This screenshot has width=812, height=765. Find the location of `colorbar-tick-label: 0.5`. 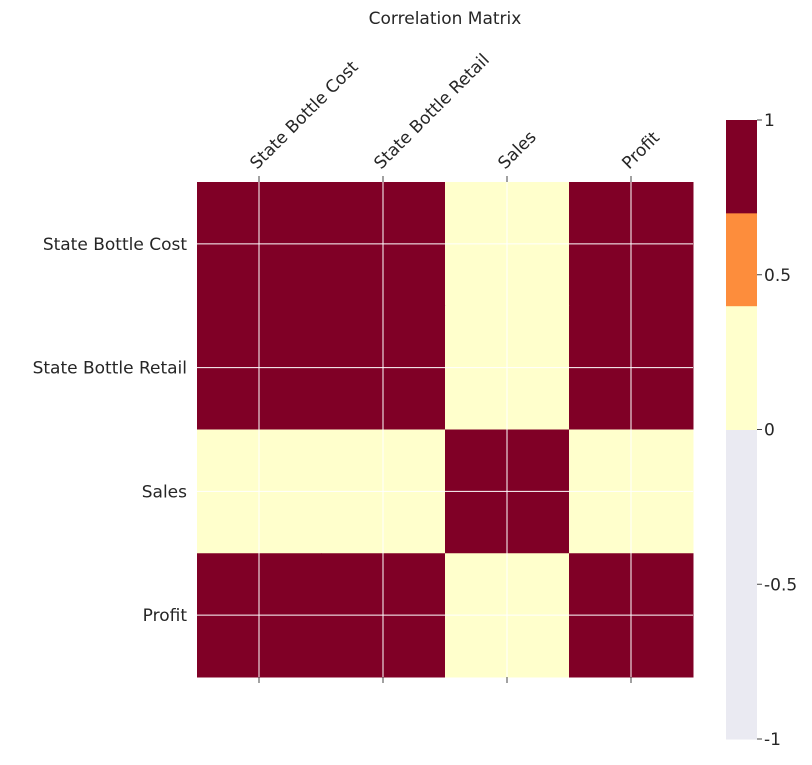

colorbar-tick-label: 0.5 is located at coordinates (777, 276).